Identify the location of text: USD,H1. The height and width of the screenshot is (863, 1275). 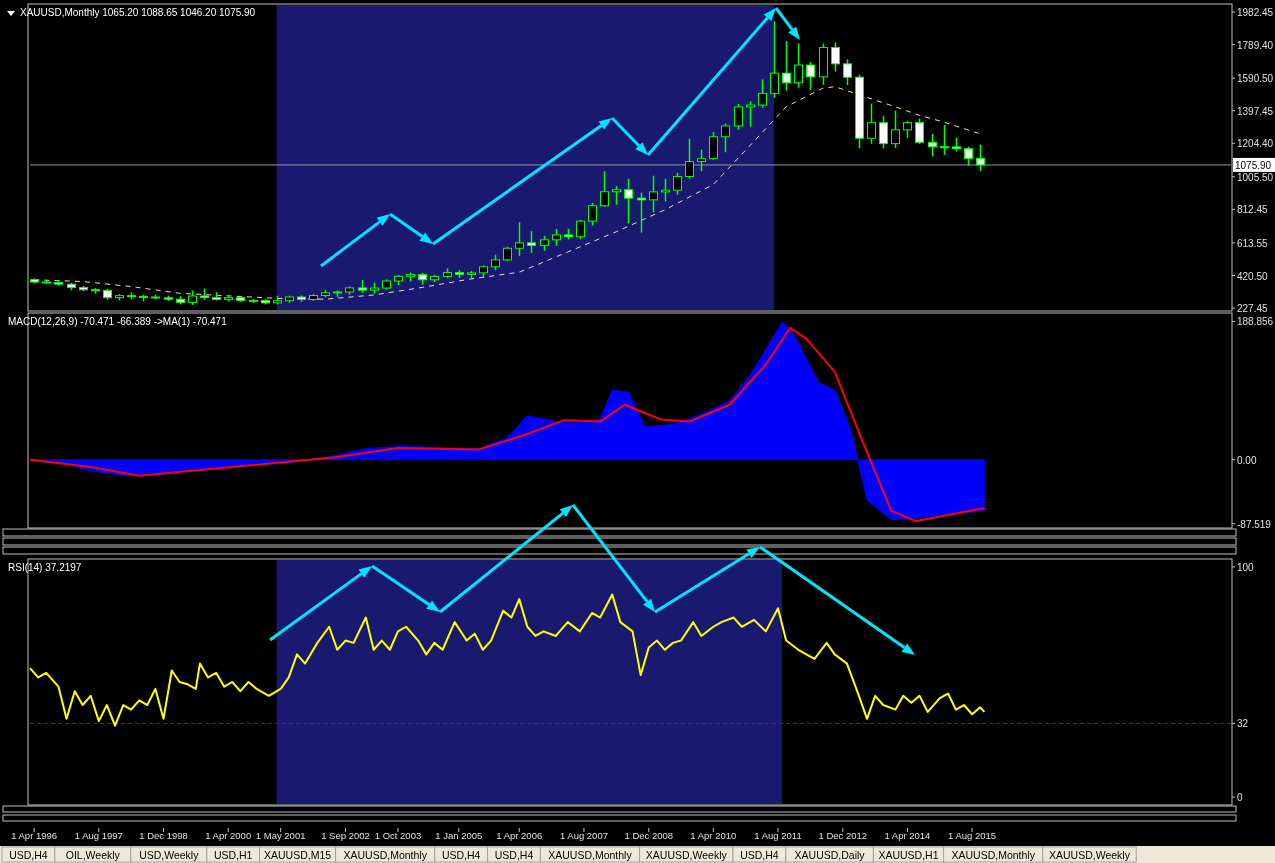
(233, 855).